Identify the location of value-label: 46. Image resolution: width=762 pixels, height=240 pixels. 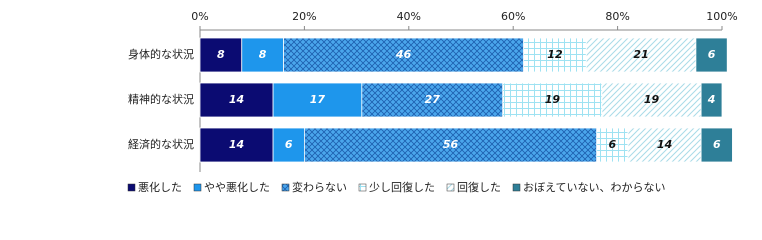
(403, 54).